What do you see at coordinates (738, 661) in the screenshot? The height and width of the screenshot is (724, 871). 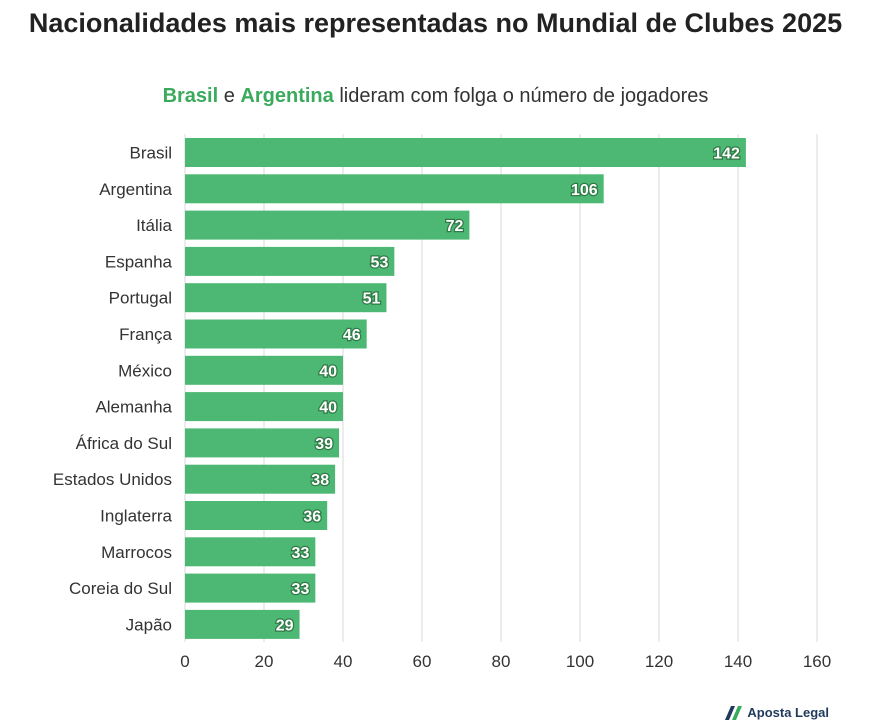 I see `x-tick-label: 140` at bounding box center [738, 661].